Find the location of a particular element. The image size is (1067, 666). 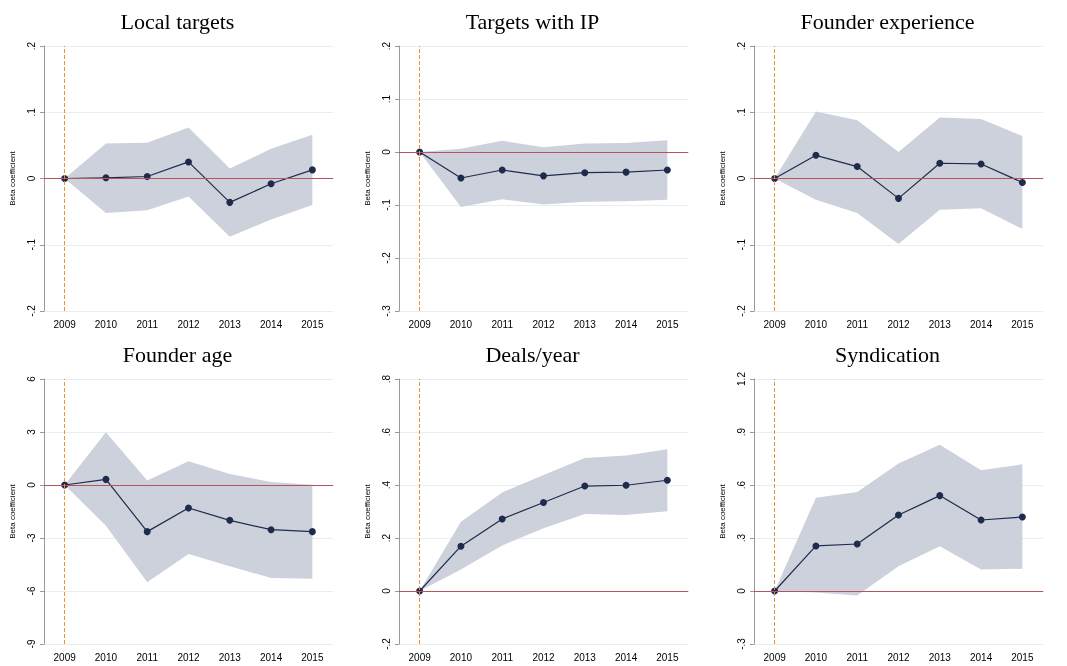

y-tick-label: .9 is located at coordinates (741, 432).